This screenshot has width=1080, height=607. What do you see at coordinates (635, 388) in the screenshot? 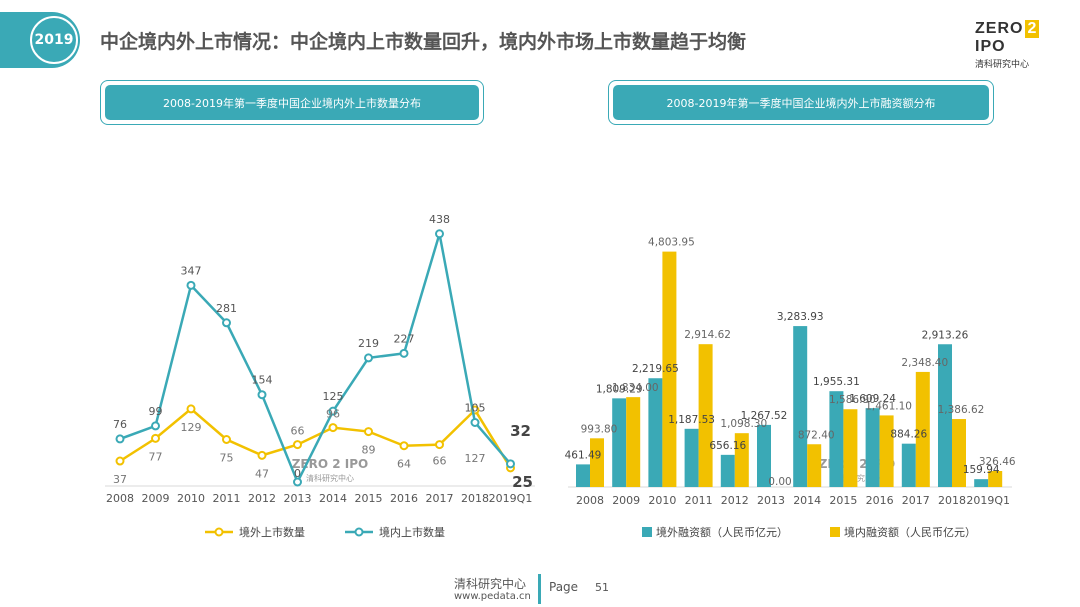
I see `domestic-bar-label: 1,834.00` at bounding box center [635, 388].